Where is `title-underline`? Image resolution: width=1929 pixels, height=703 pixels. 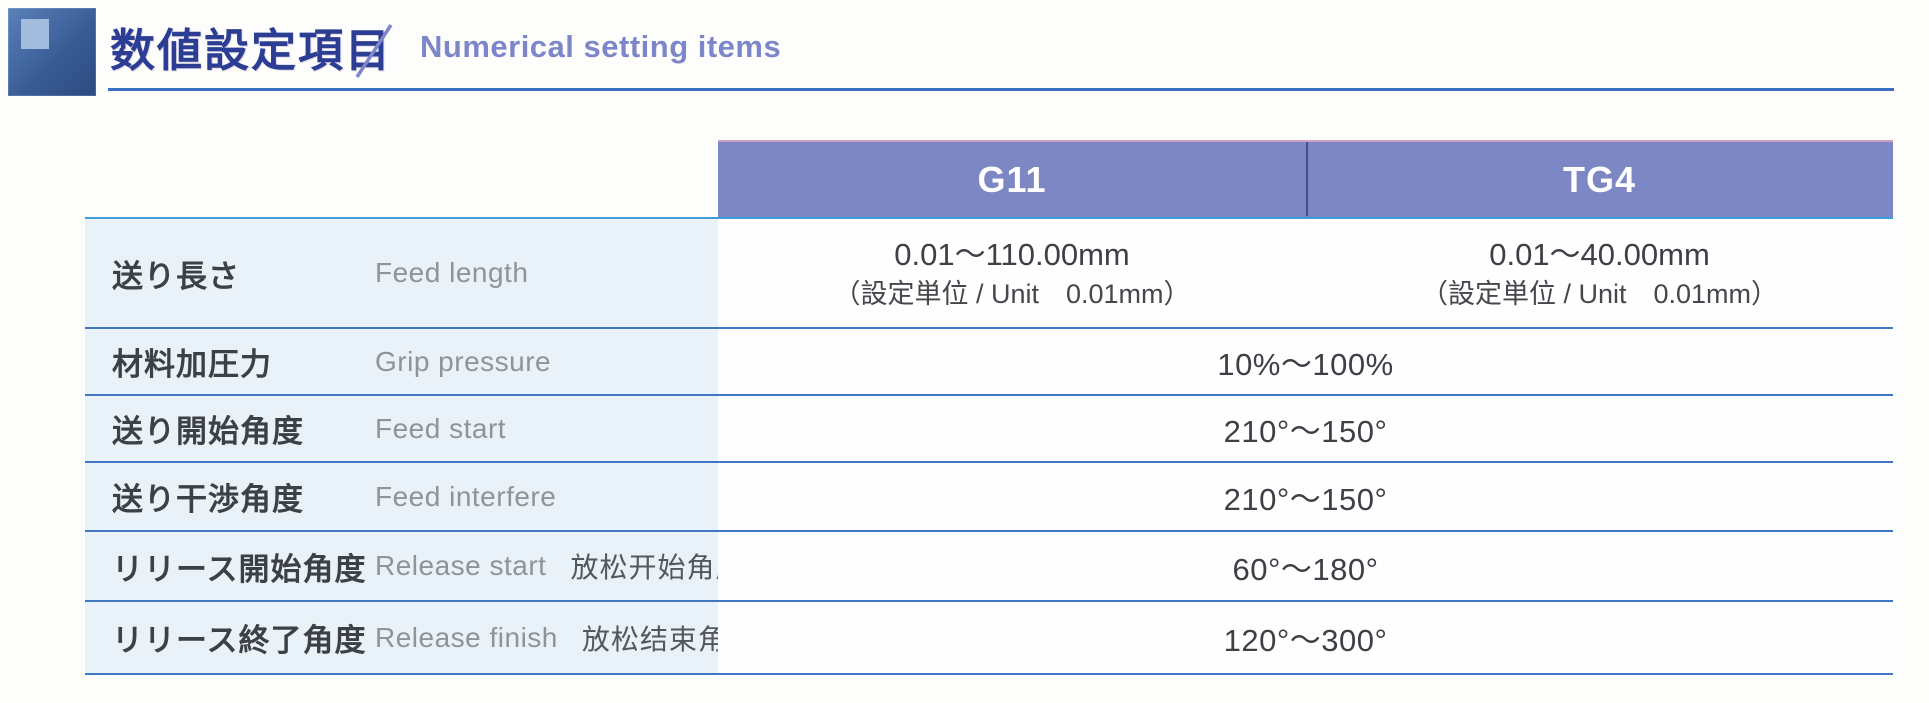
title-underline is located at coordinates (1001, 89).